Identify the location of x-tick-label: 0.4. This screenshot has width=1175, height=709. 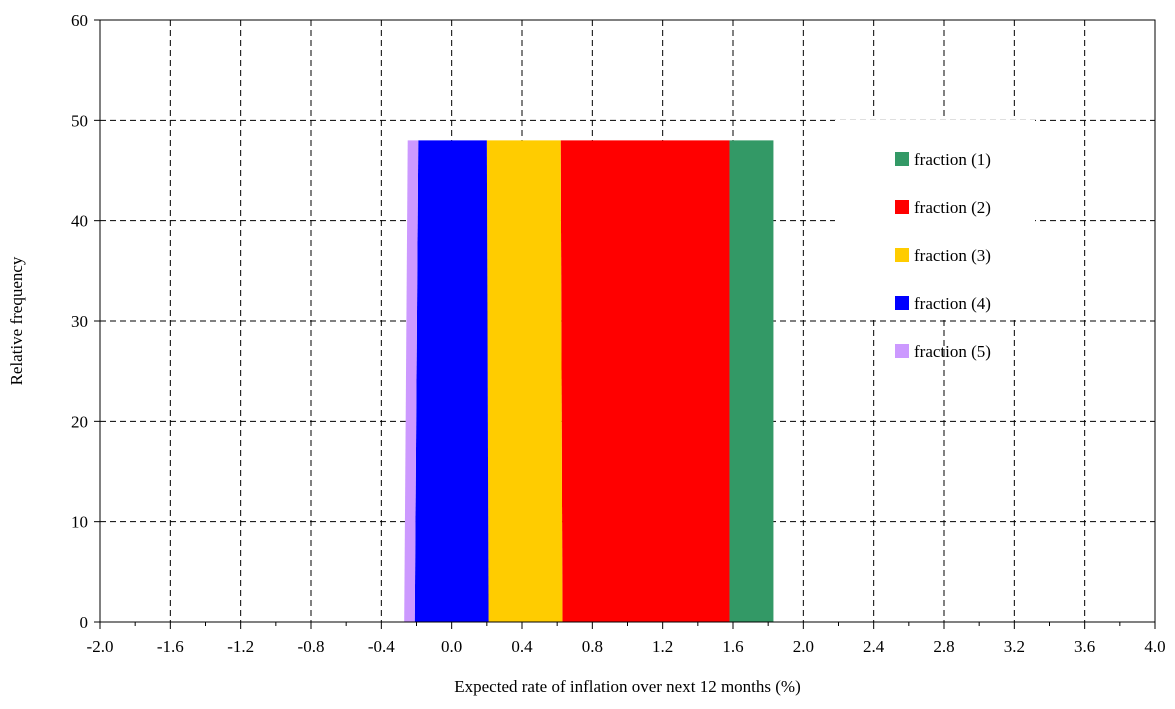
(522, 646).